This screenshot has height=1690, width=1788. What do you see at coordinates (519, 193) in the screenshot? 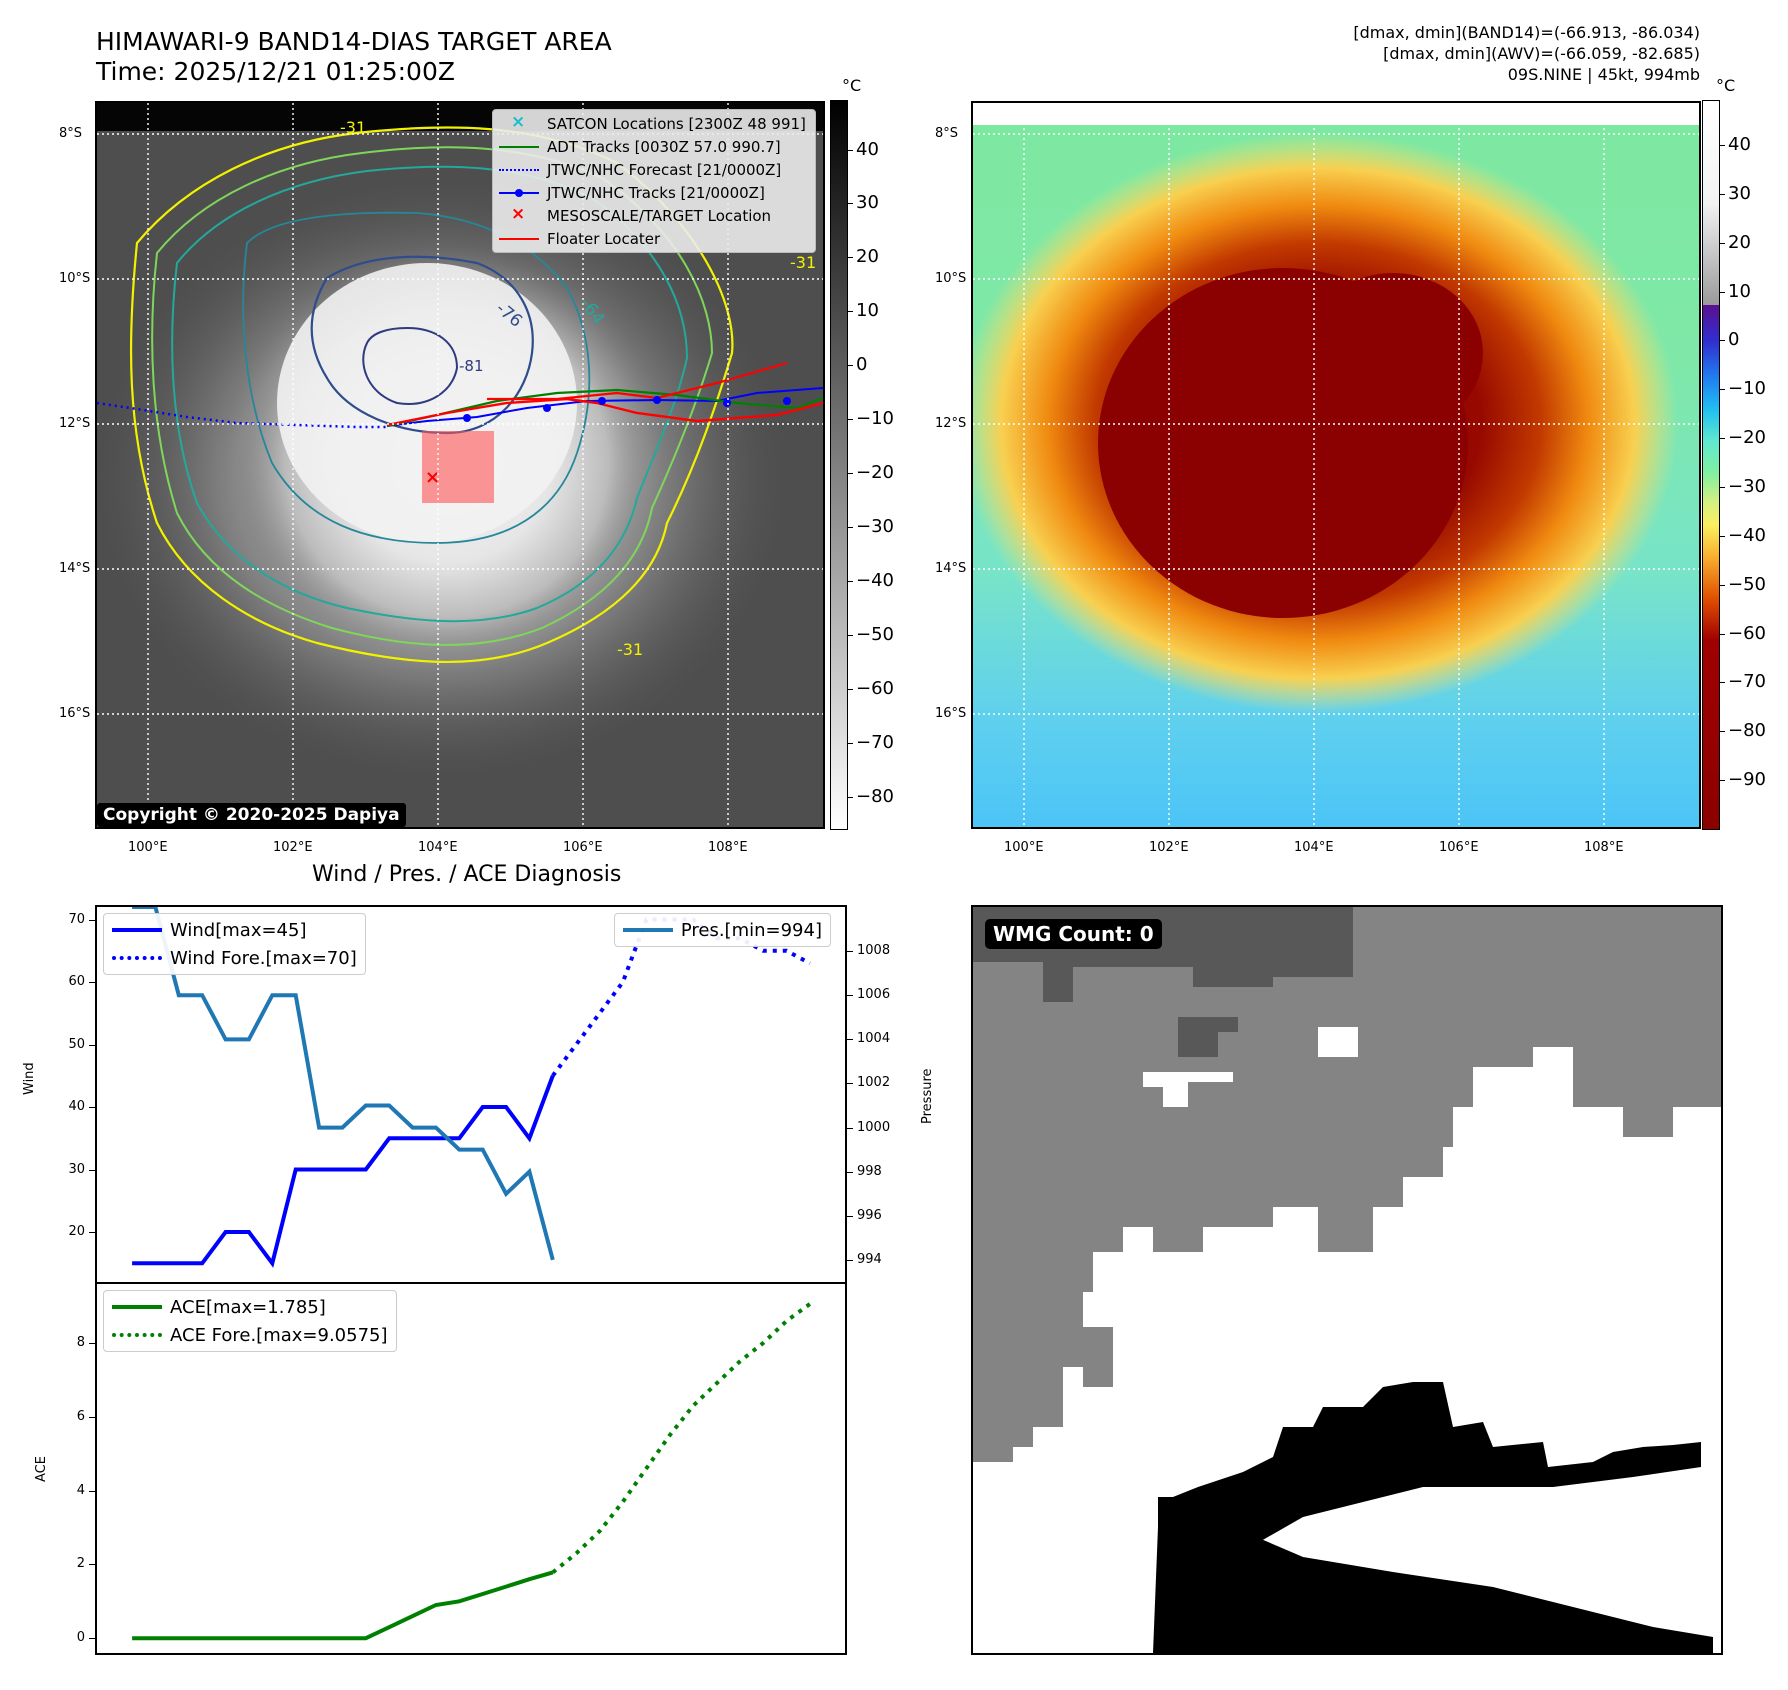
I see `line-dot-icon` at bounding box center [519, 193].